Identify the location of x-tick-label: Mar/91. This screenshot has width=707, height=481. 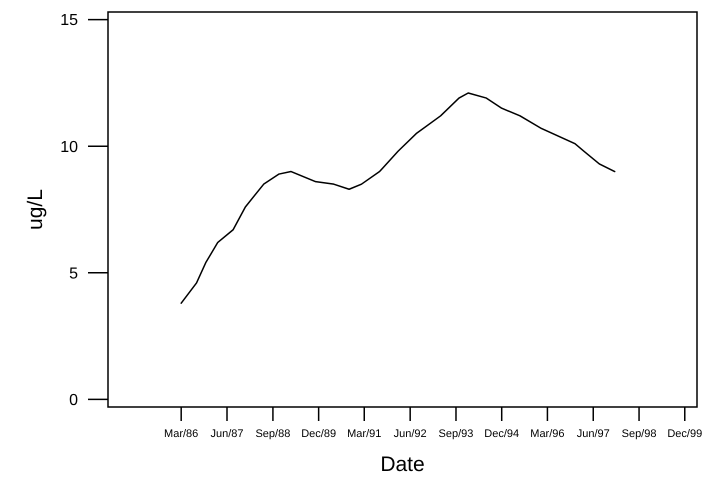
(364, 434).